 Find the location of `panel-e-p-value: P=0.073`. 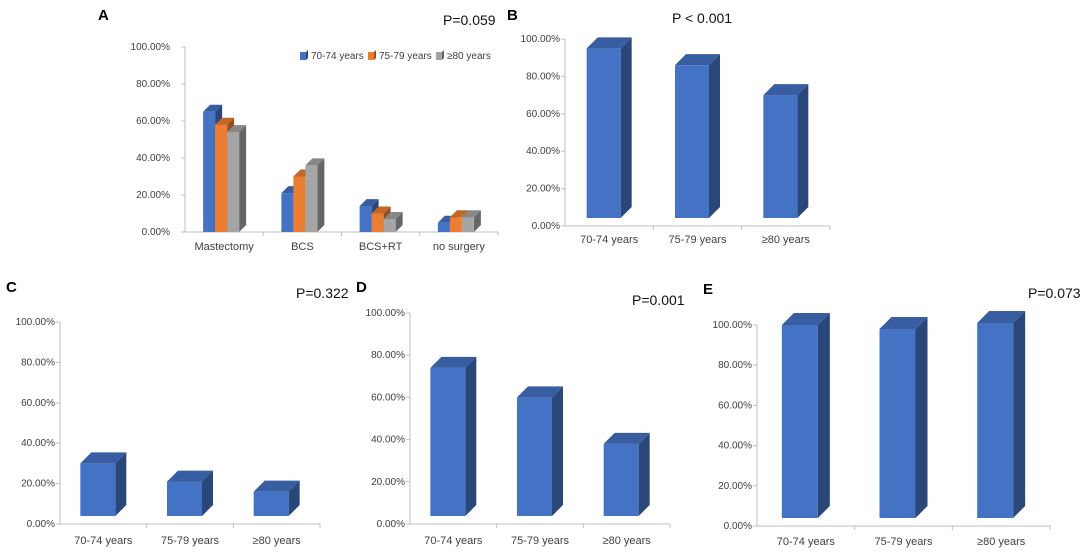

panel-e-p-value: P=0.073 is located at coordinates (1054, 293).